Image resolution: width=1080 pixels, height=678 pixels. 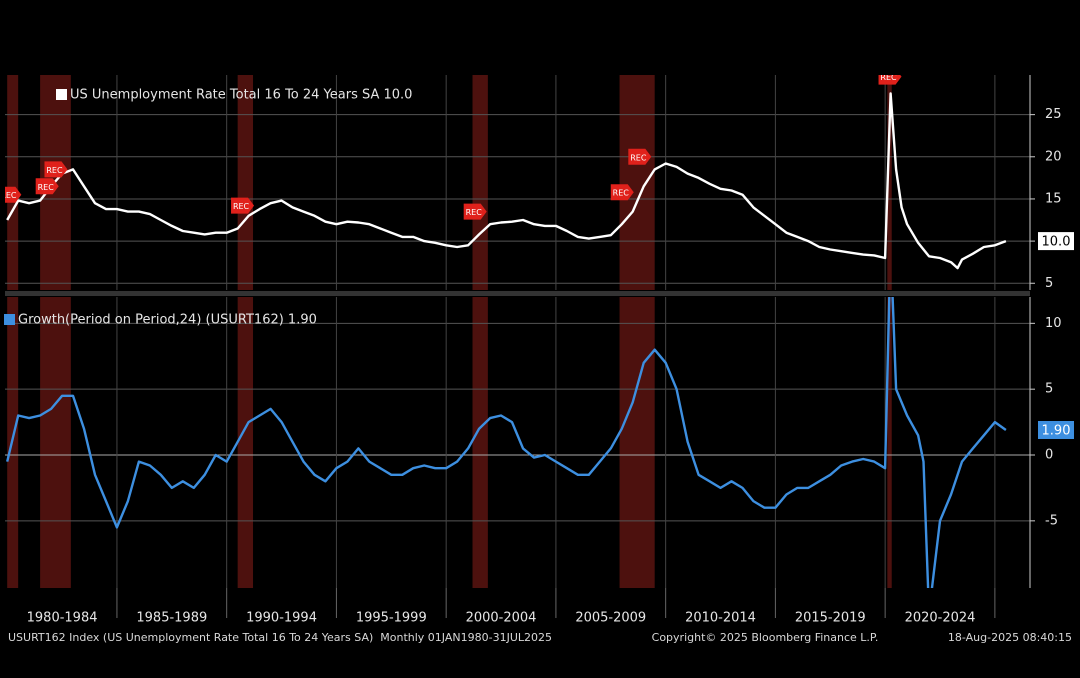 I want to click on y-tick-label: 0, so click(x=1049, y=455).